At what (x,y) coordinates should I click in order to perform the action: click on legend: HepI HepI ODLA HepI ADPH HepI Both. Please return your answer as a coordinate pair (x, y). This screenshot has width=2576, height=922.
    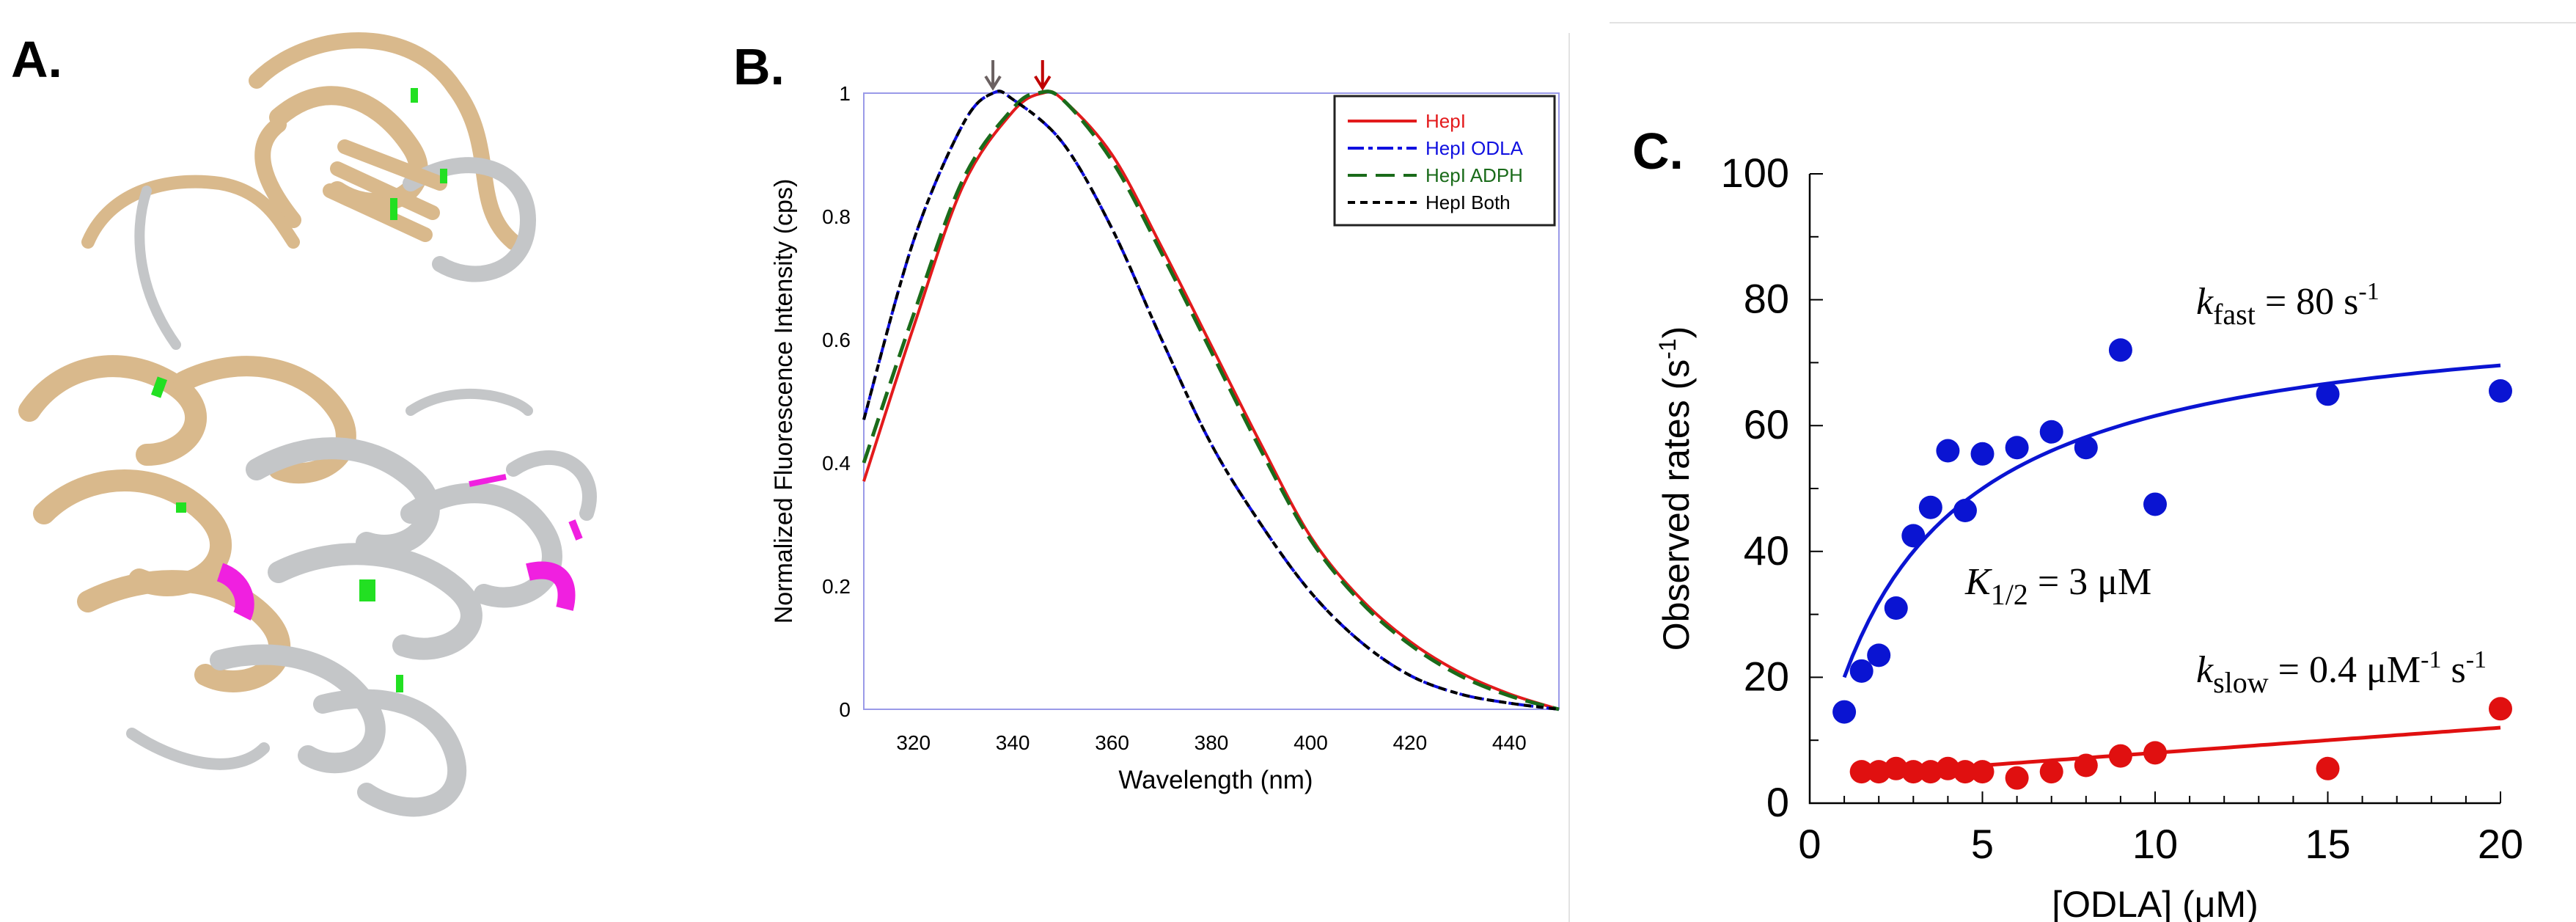
    Looking at the image, I should click on (1444, 161).